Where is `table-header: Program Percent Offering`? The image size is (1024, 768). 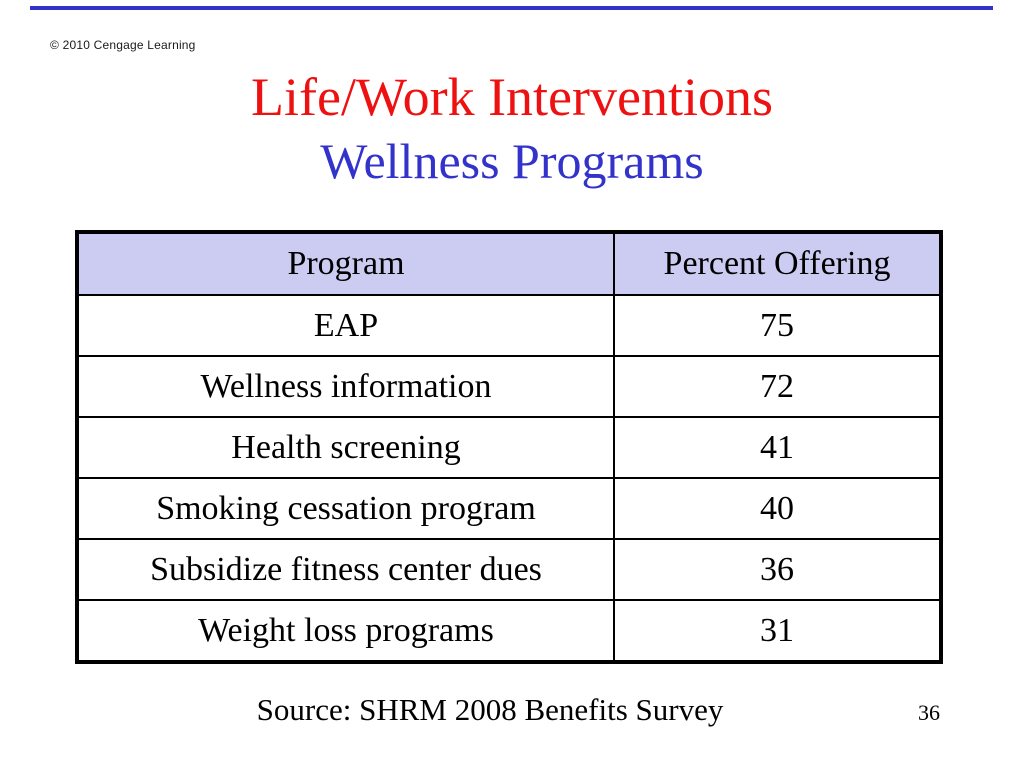
table-header: Program Percent Offering is located at coordinates (509, 263).